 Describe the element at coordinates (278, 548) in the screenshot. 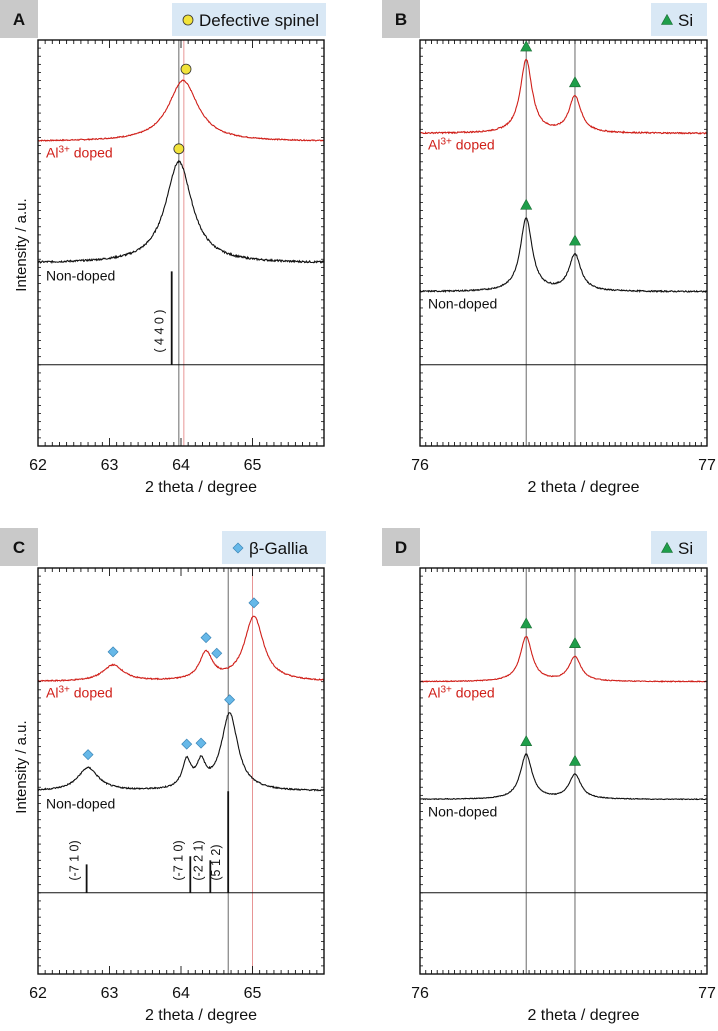

I see `legend-label: β-Gallia` at that location.